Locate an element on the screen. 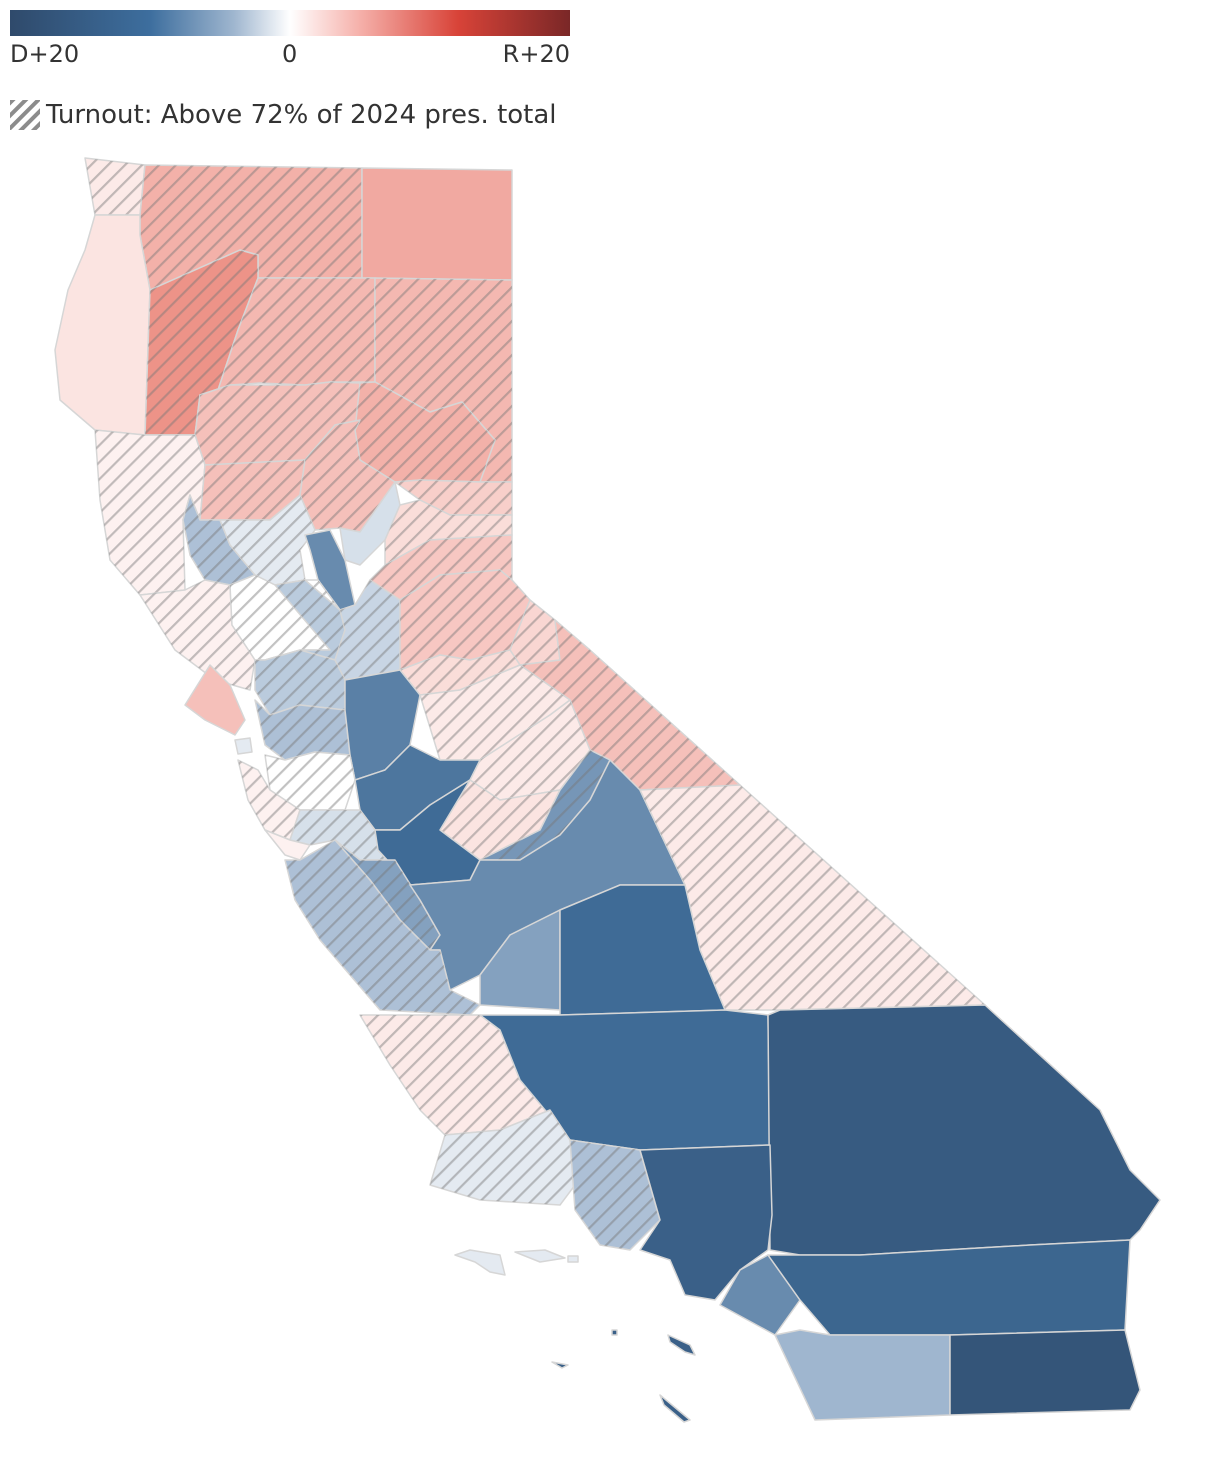 The image size is (1220, 1470). county-modoc is located at coordinates (437, 224).